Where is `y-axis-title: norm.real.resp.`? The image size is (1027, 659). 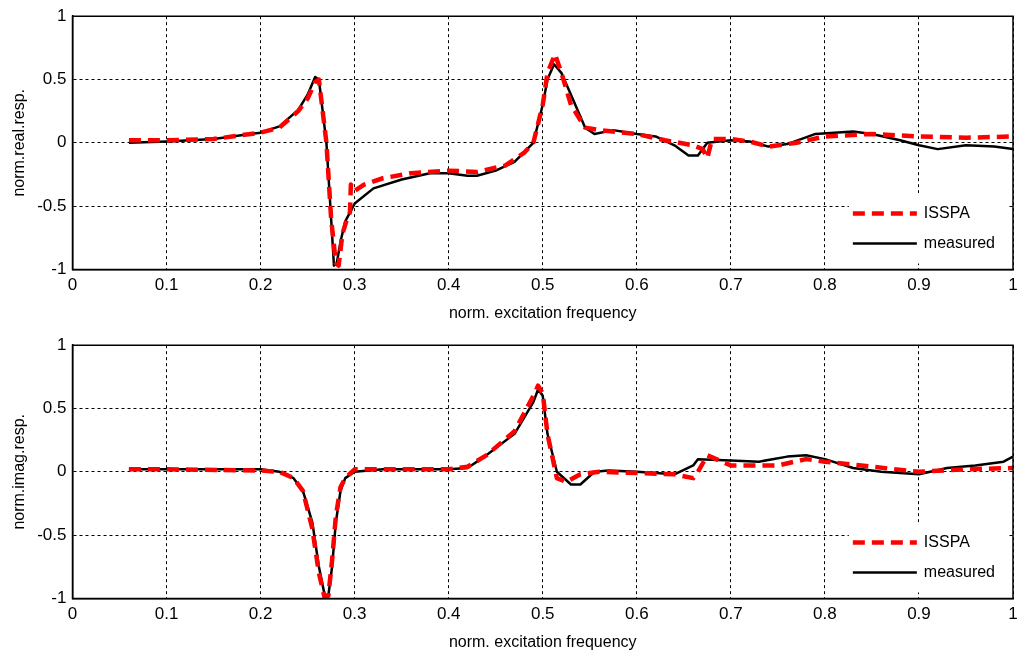
y-axis-title: norm.real.resp. is located at coordinates (19, 143).